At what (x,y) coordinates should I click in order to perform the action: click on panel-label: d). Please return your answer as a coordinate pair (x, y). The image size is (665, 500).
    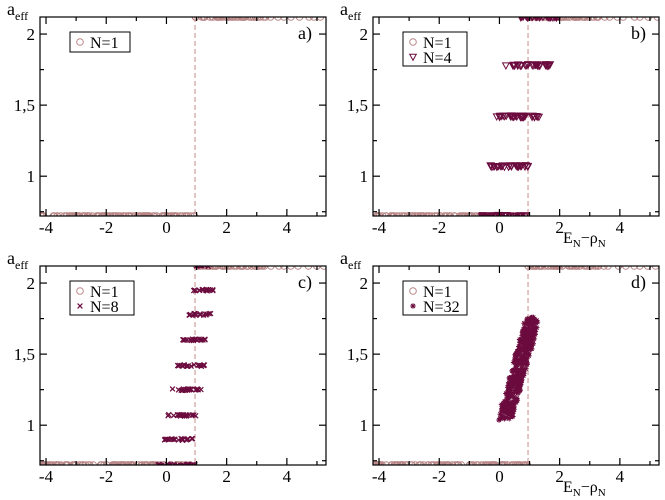
    Looking at the image, I should click on (638, 282).